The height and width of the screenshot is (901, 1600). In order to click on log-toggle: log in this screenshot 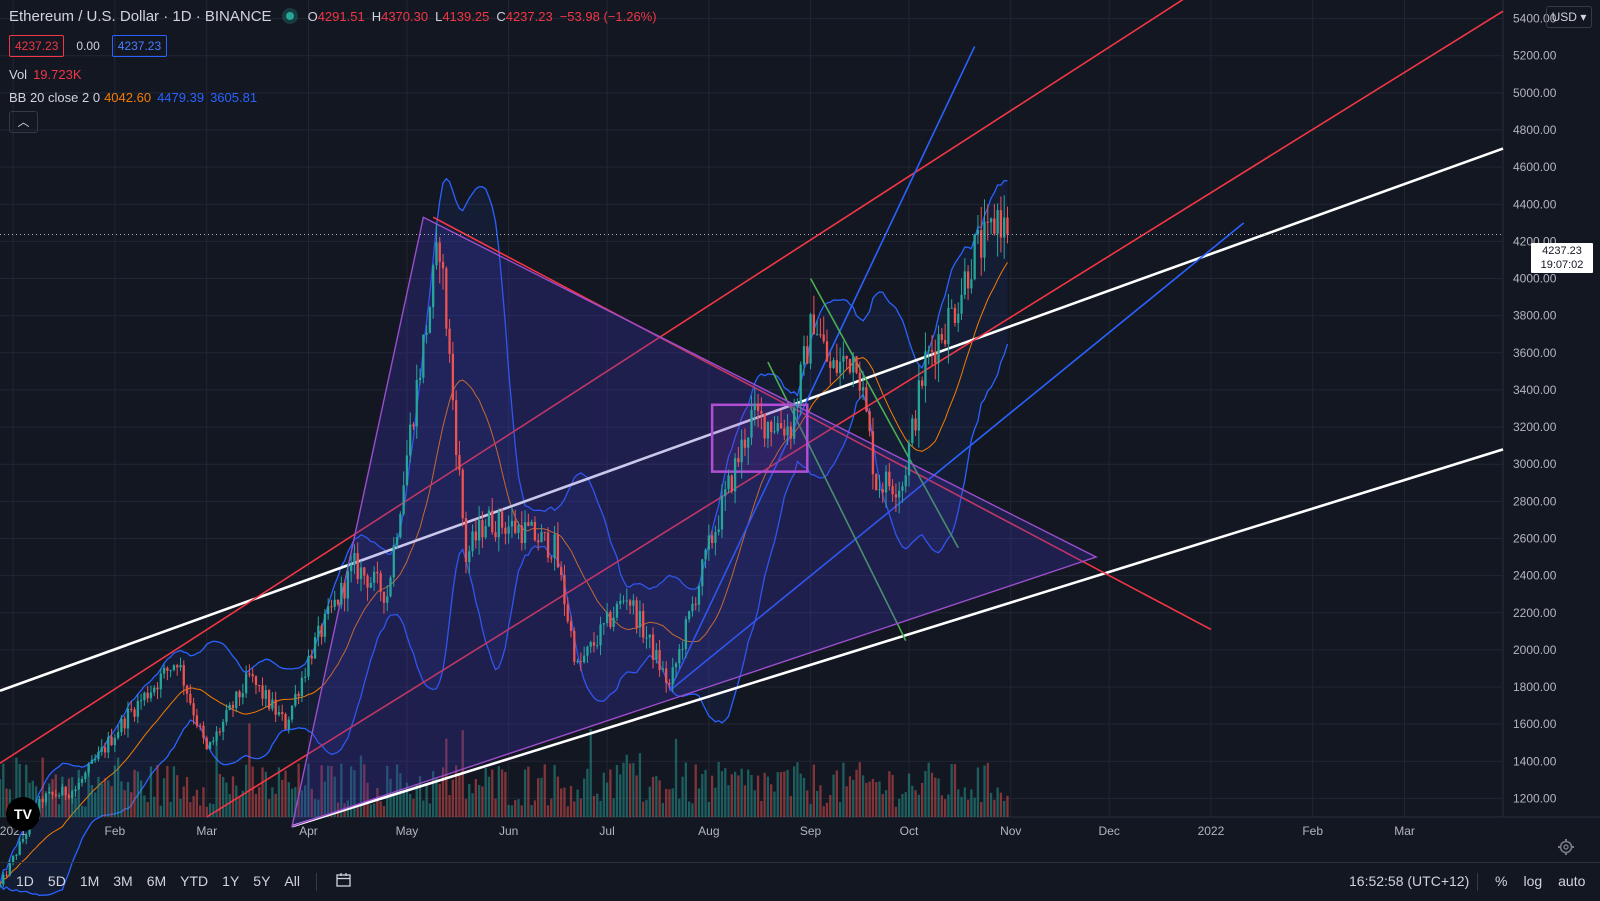, I will do `click(1533, 881)`.